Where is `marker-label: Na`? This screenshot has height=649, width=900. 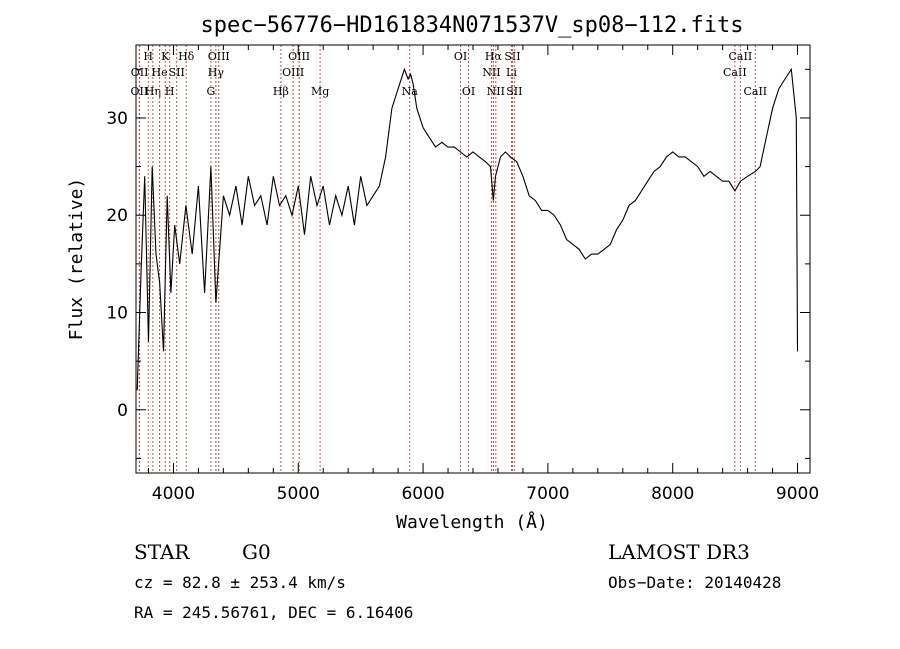
marker-label: Na is located at coordinates (410, 91).